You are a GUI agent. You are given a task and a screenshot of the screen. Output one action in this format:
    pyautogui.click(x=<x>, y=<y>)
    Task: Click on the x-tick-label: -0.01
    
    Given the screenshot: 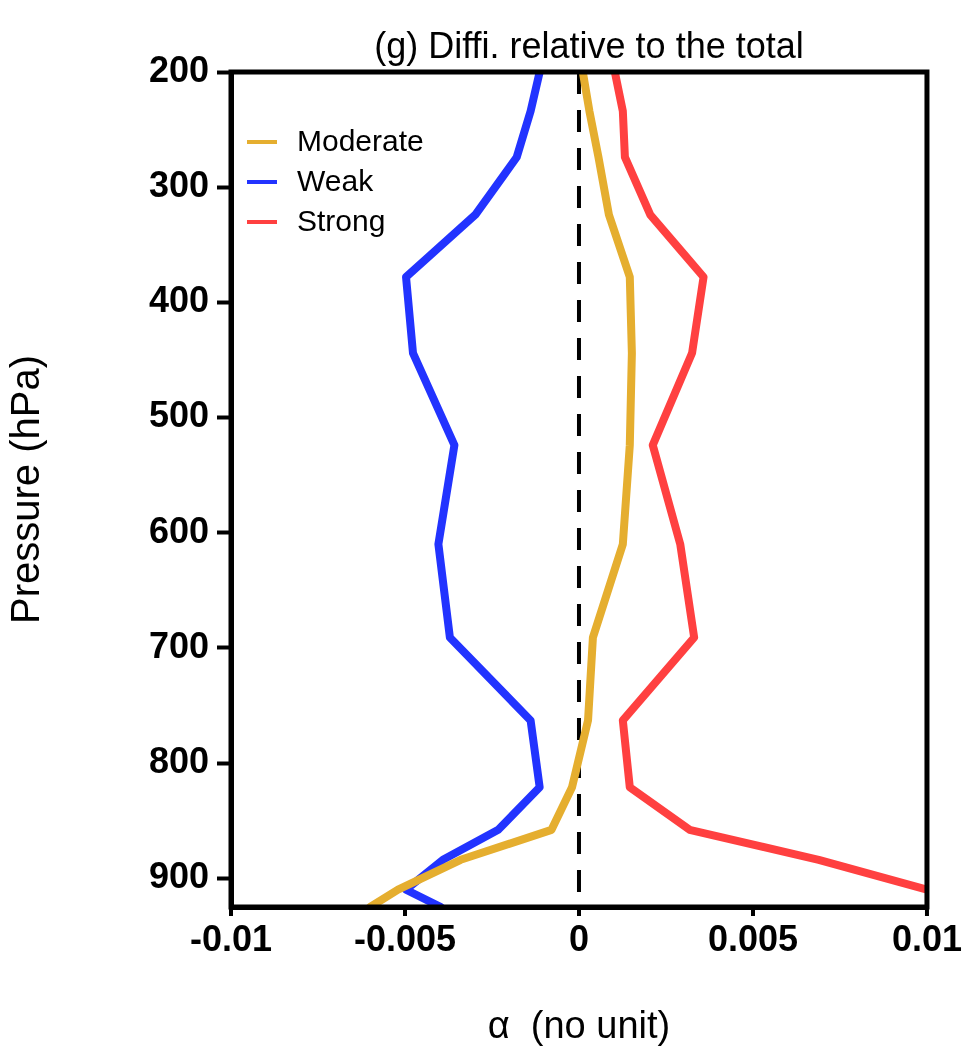 What is the action you would take?
    pyautogui.click(x=231, y=938)
    